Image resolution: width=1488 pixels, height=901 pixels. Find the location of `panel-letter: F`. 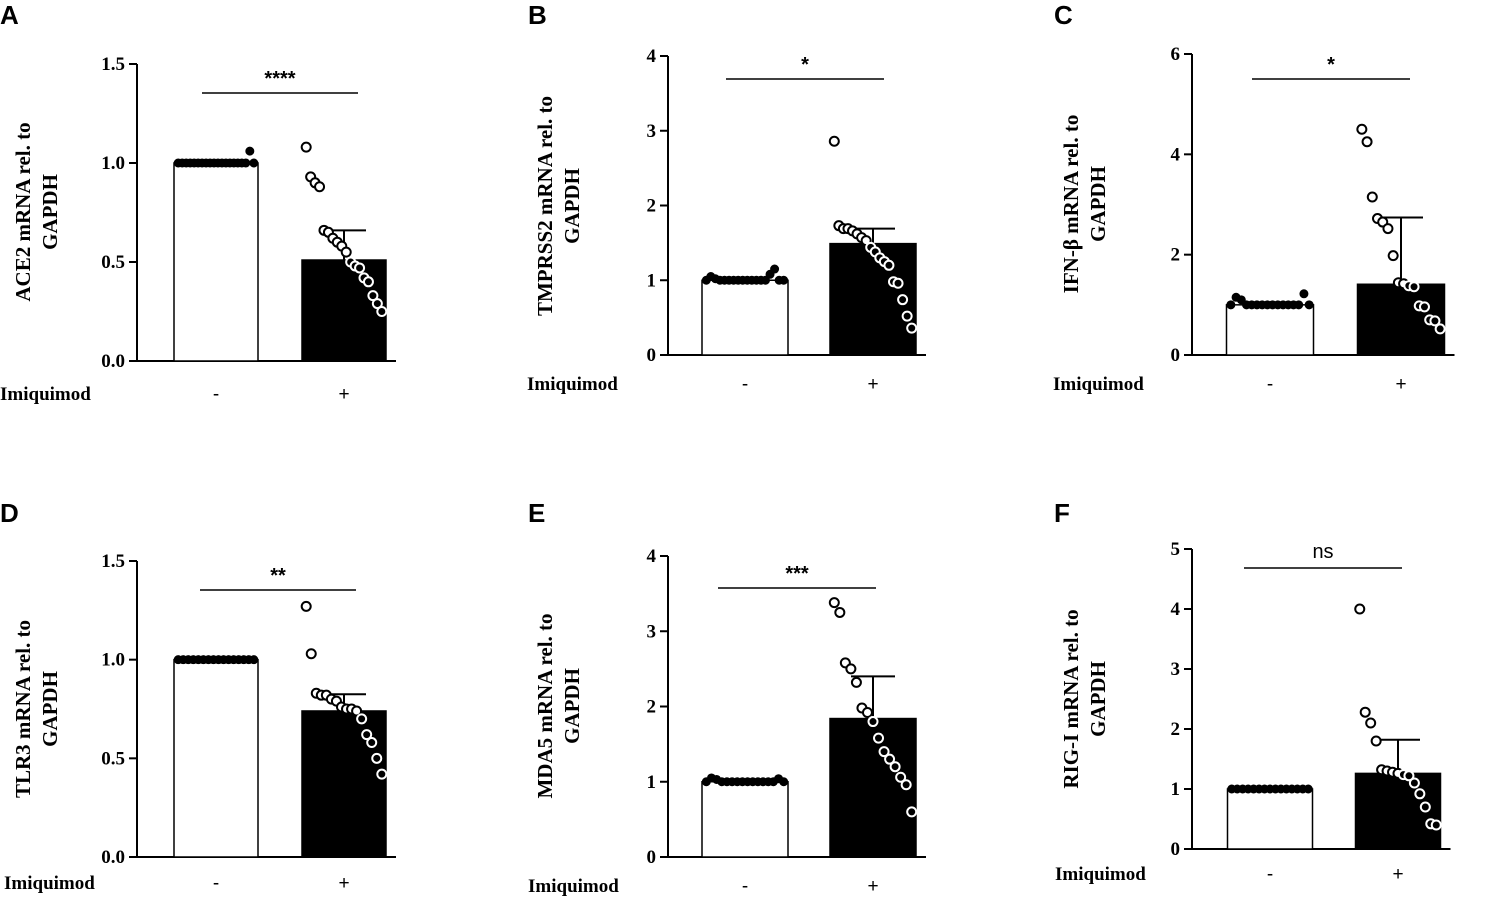

panel-letter: F is located at coordinates (1062, 513).